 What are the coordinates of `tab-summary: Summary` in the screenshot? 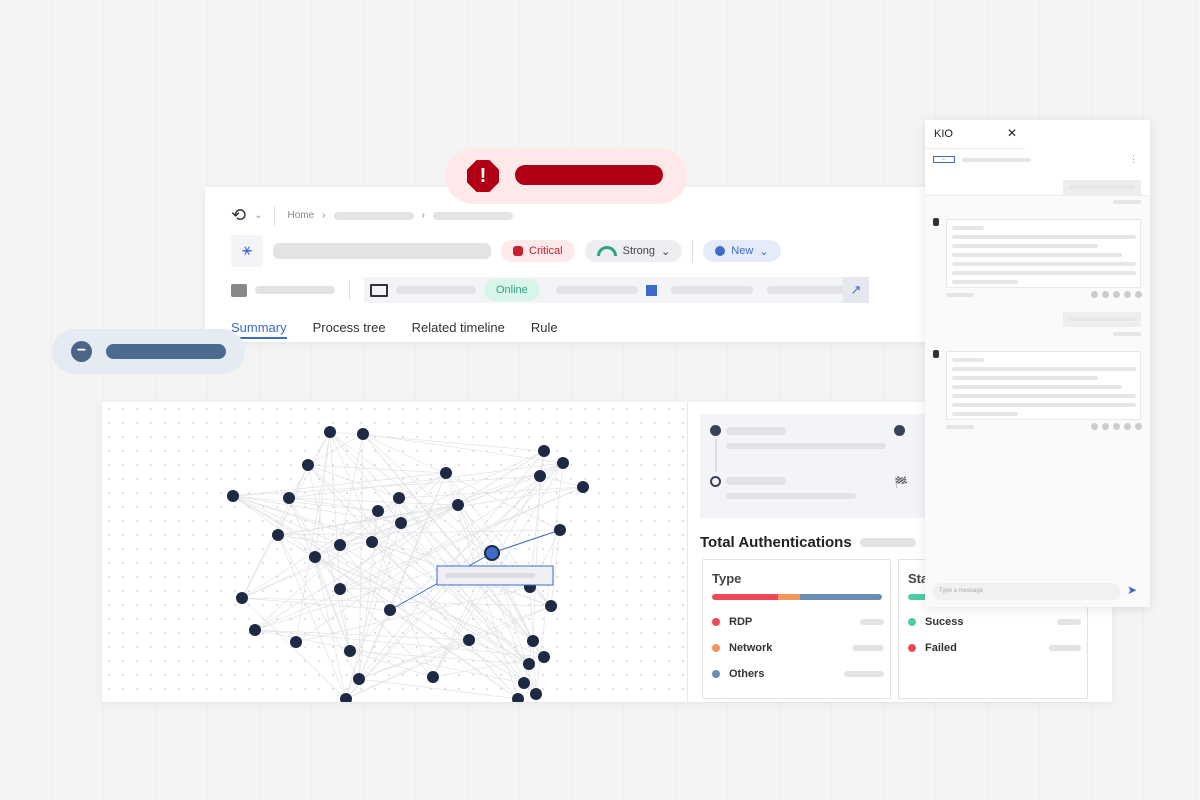 It's located at (259, 329).